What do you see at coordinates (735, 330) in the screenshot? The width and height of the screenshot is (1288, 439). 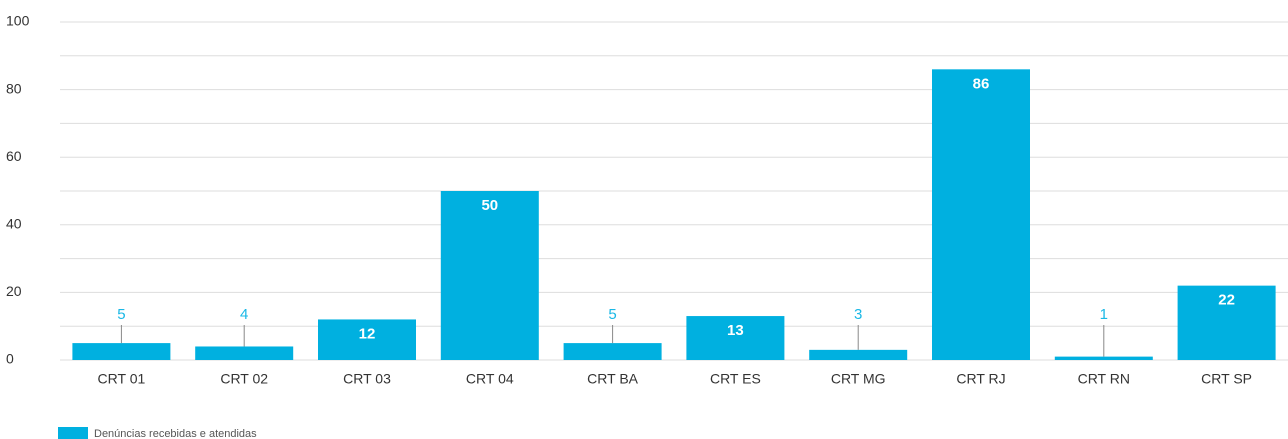 I see `value-label: 13` at bounding box center [735, 330].